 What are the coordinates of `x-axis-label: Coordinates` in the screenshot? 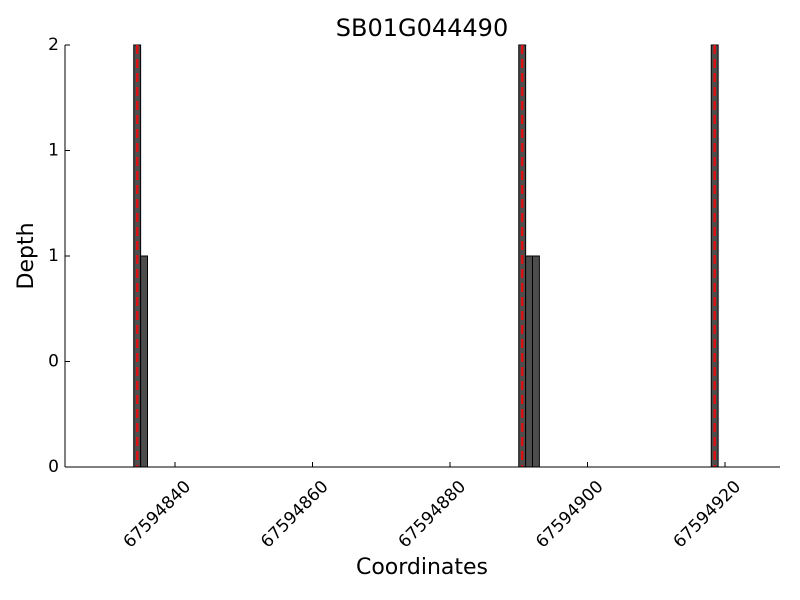 It's located at (422, 567).